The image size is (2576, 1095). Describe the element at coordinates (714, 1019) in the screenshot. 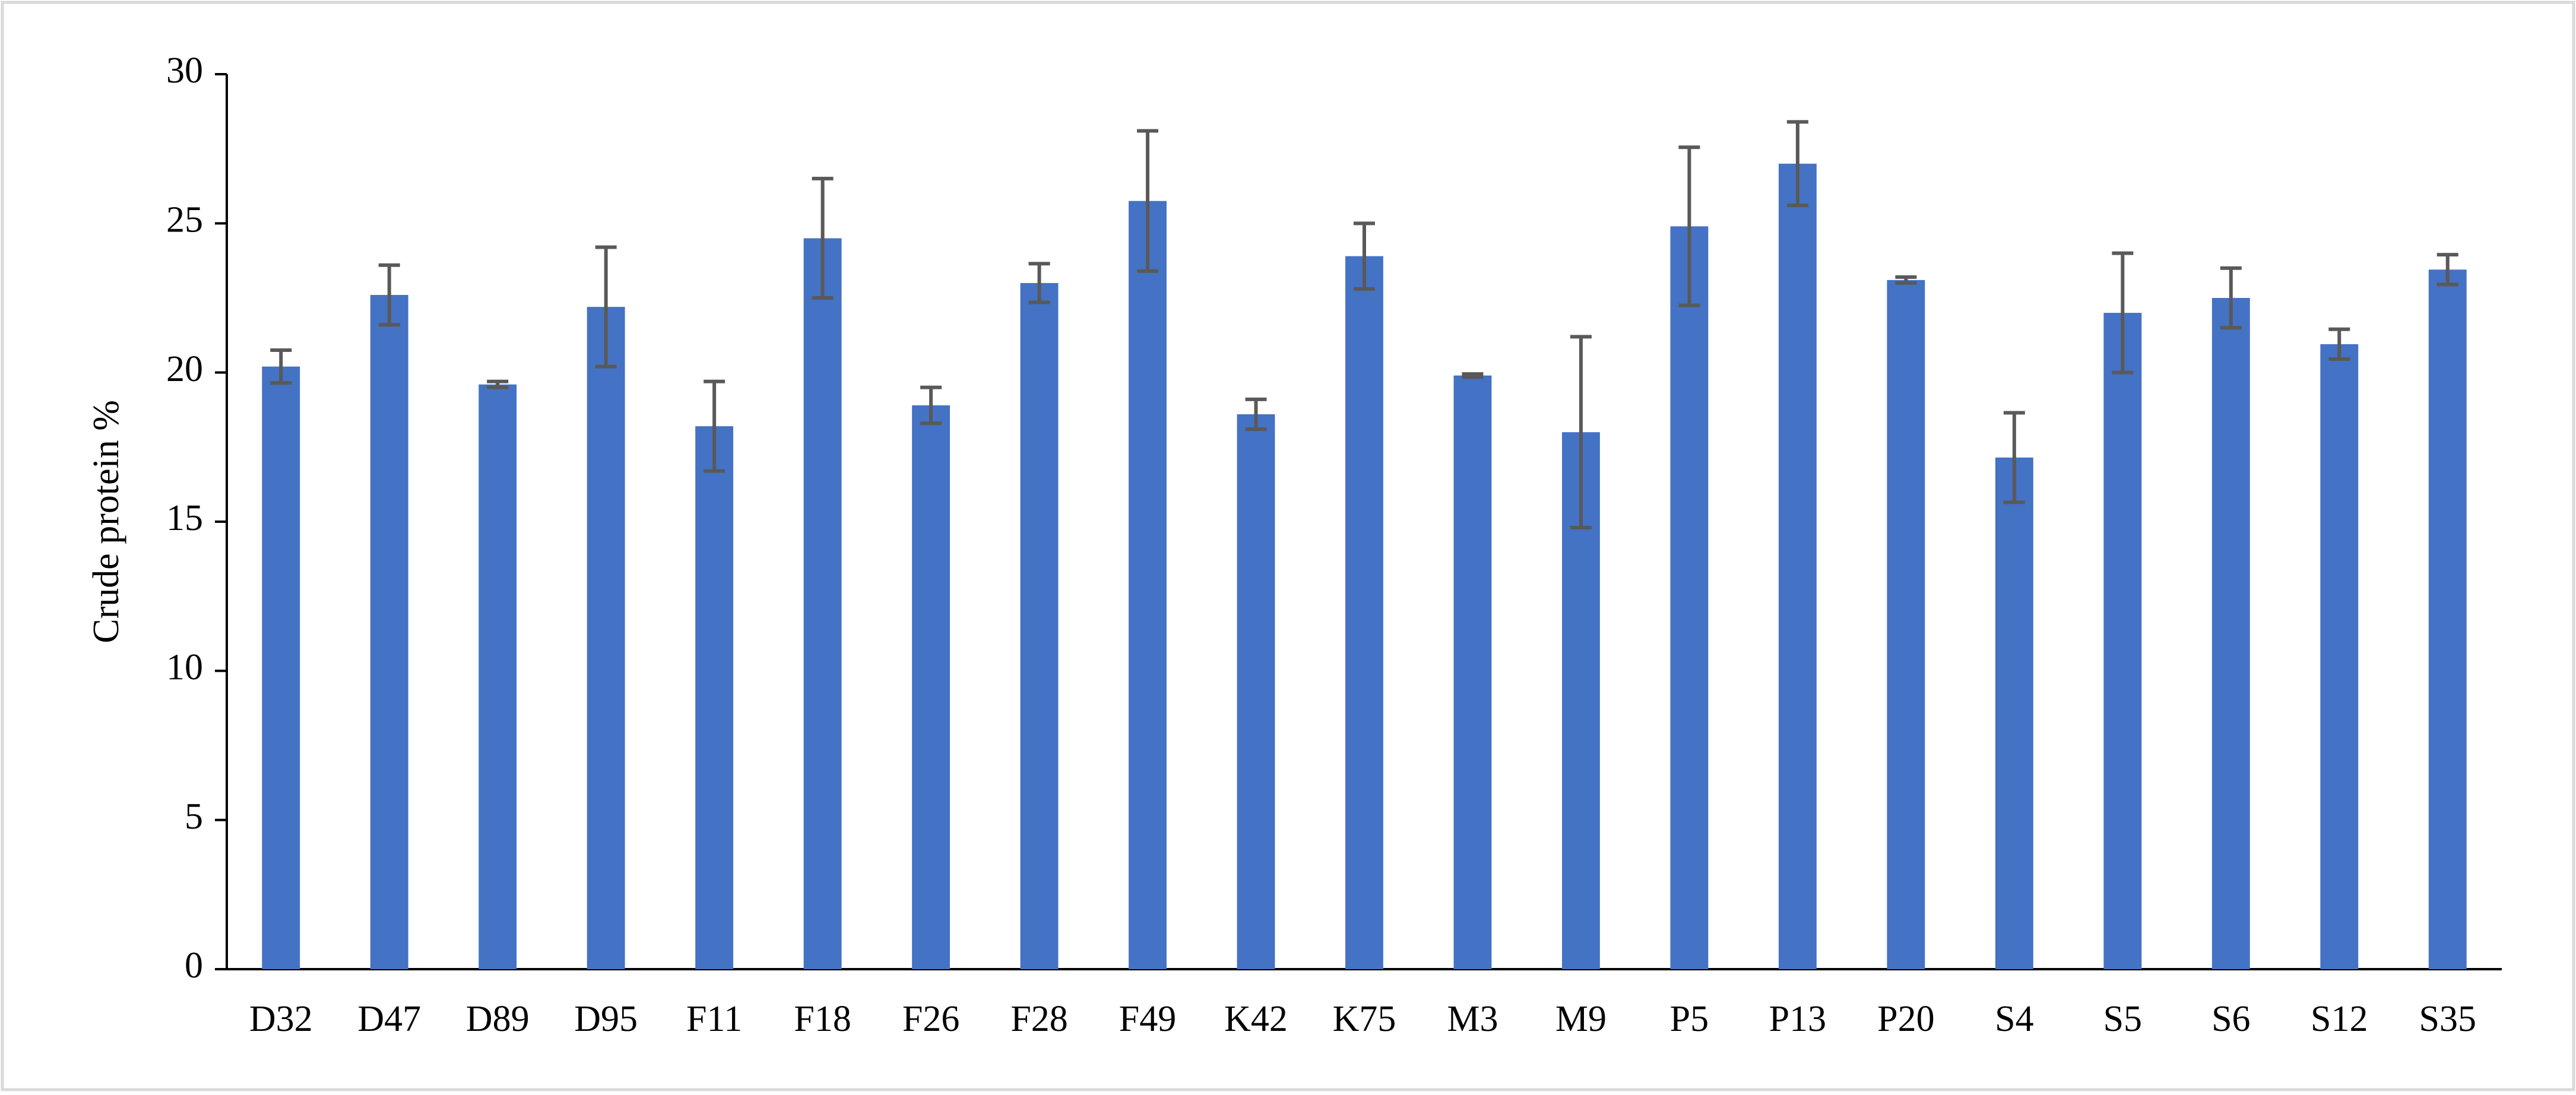

I see `x-tick-label: F11` at that location.